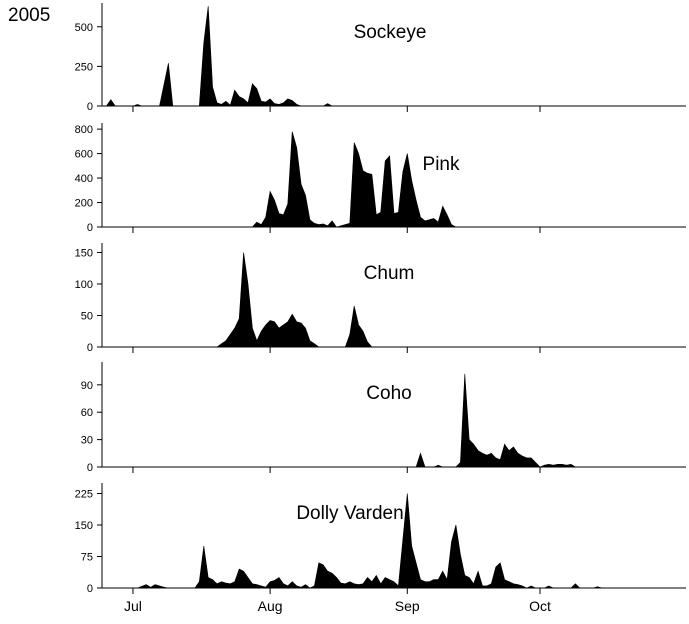 This screenshot has width=689, height=624. Describe the element at coordinates (29, 15) in the screenshot. I see `year-label: 2005` at that location.